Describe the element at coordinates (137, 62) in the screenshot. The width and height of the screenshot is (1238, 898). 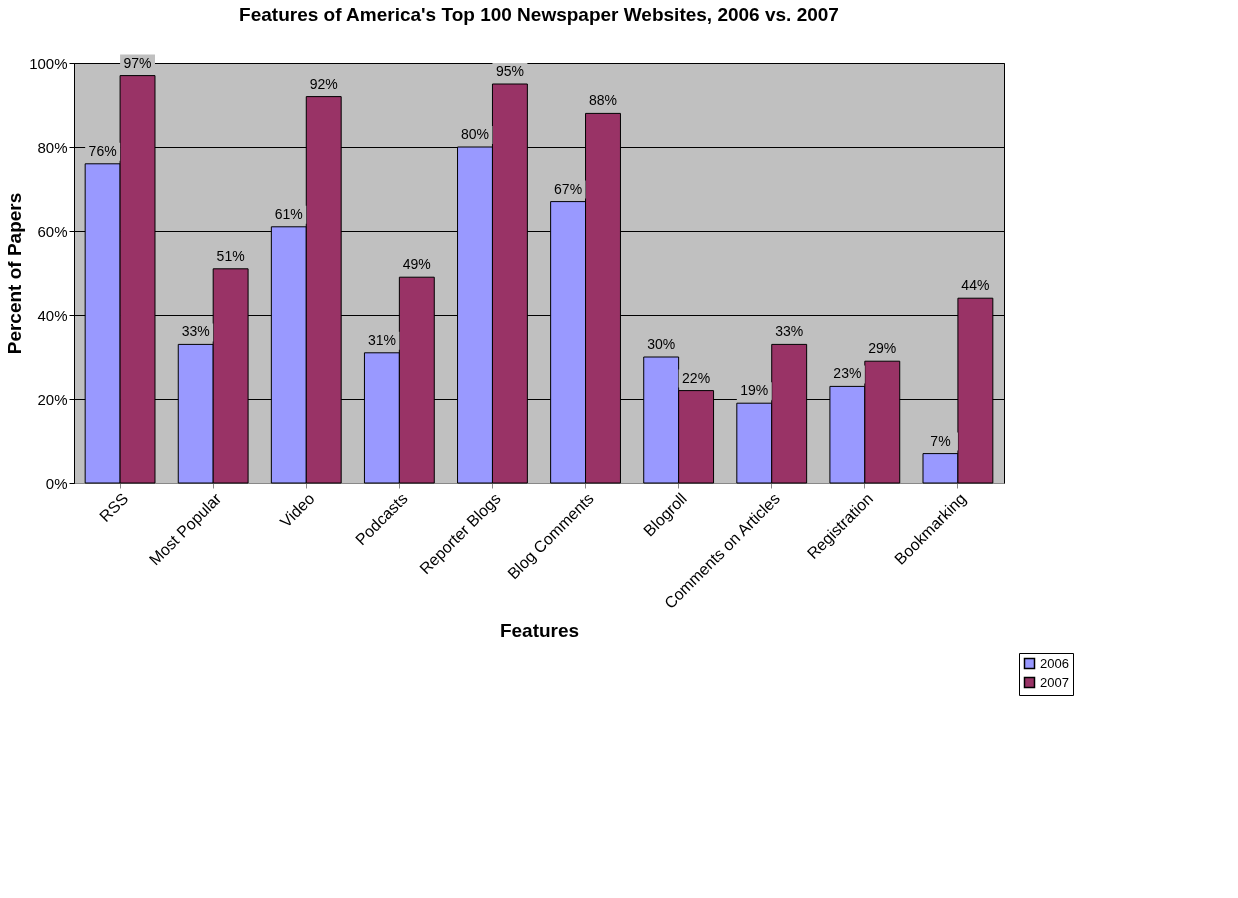
I see `data-label: 97%` at that location.